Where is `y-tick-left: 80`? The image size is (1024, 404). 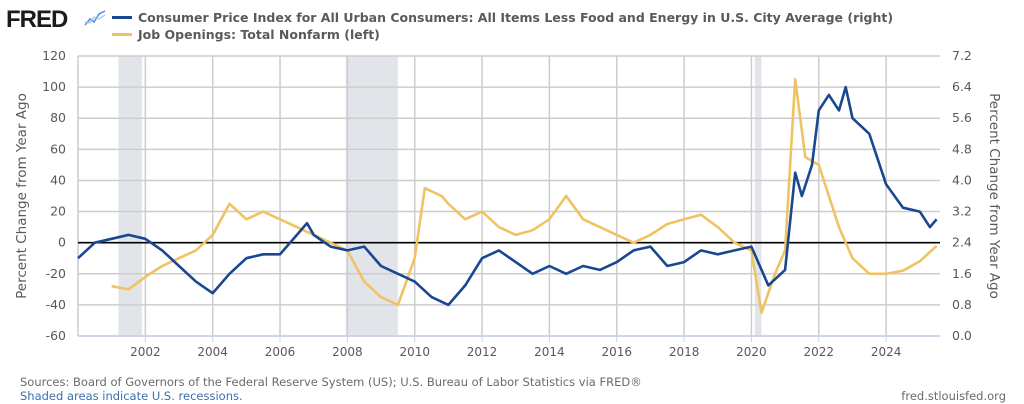 y-tick-left: 80 is located at coordinates (58, 117).